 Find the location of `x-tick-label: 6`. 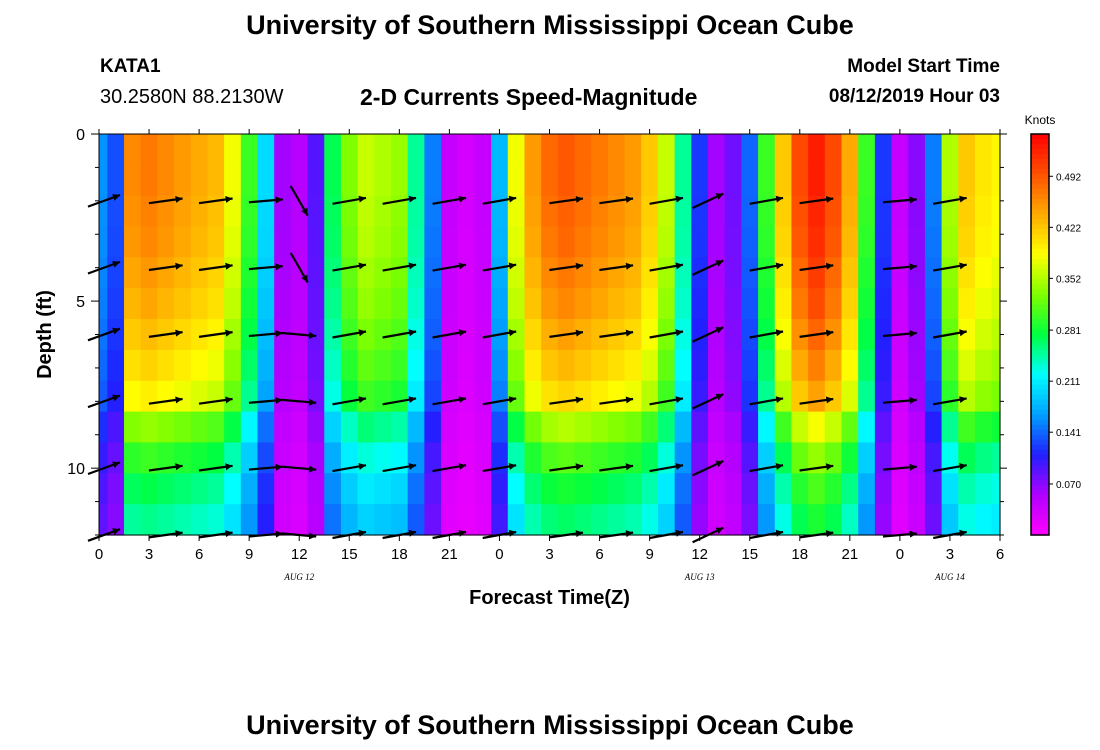

x-tick-label: 6 is located at coordinates (199, 554).